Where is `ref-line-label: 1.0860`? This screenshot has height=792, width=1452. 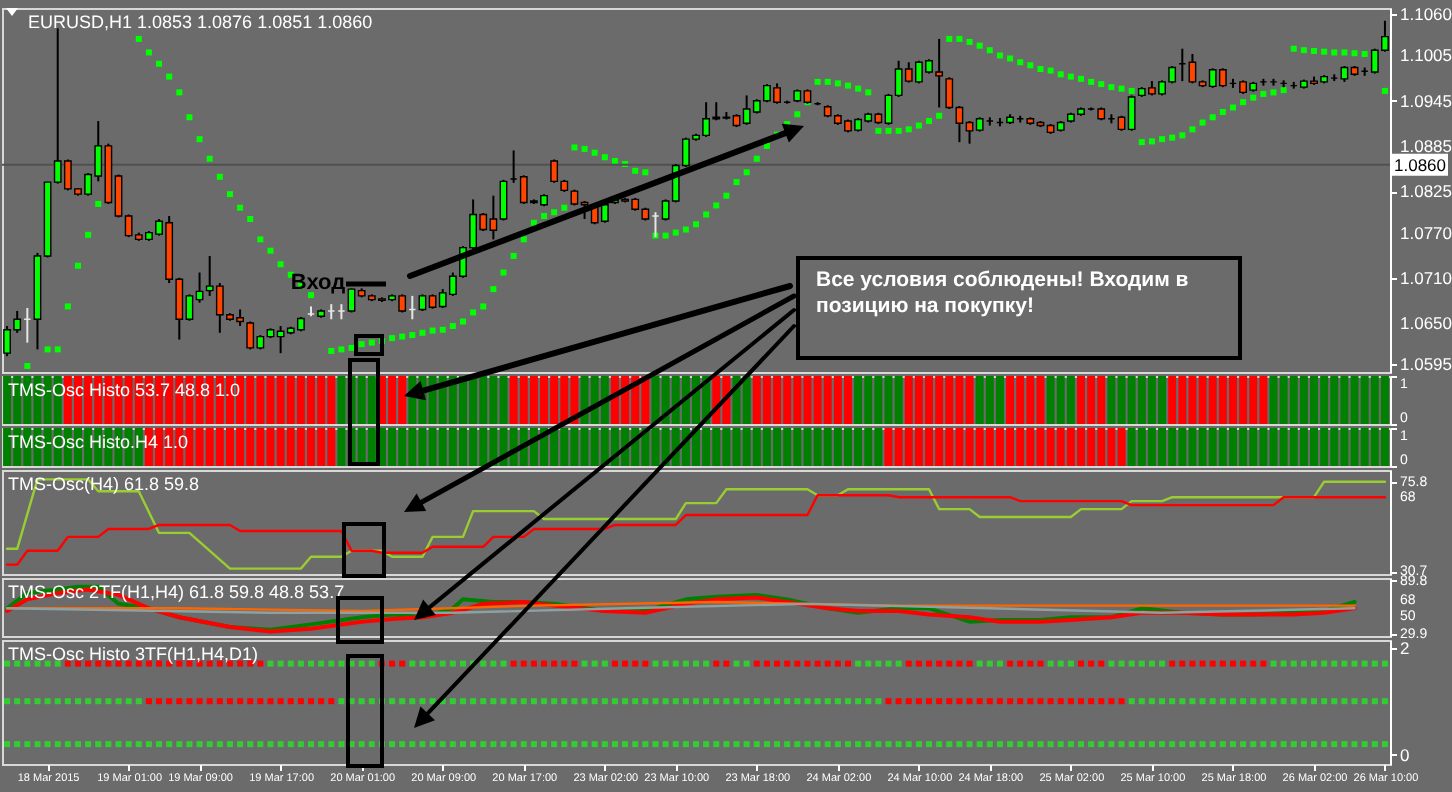
ref-line-label: 1.0860 is located at coordinates (1420, 164).